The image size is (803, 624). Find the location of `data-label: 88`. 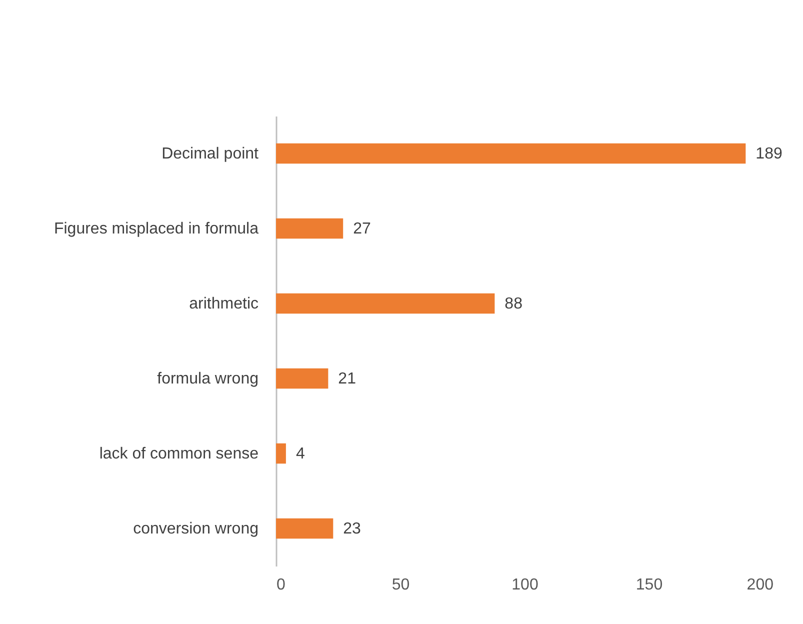

data-label: 88 is located at coordinates (513, 304).